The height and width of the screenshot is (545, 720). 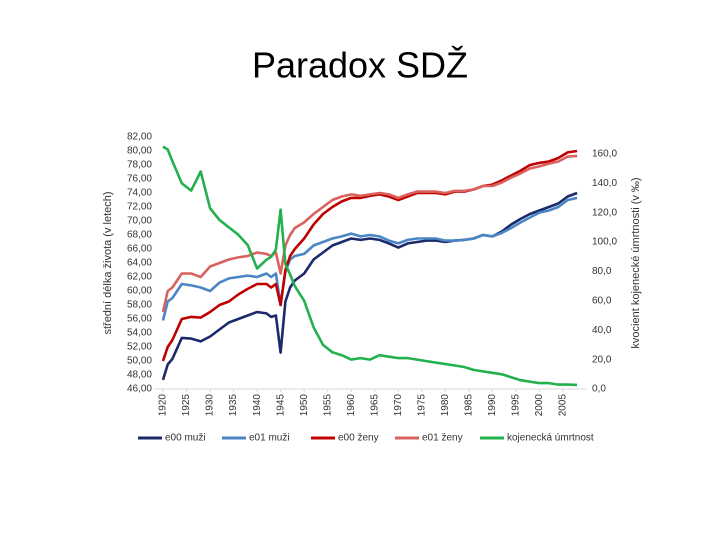 What do you see at coordinates (139, 235) in the screenshot?
I see `y-tick-label: 68,00` at bounding box center [139, 235].